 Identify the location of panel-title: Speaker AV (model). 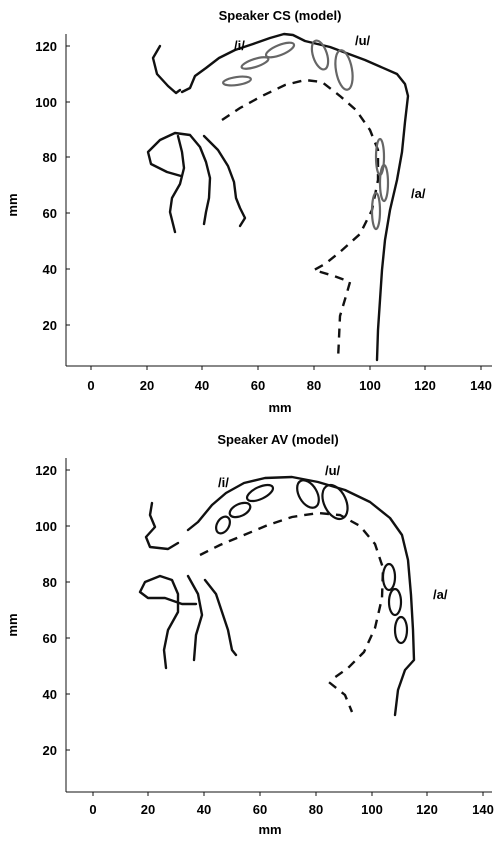
(277, 439).